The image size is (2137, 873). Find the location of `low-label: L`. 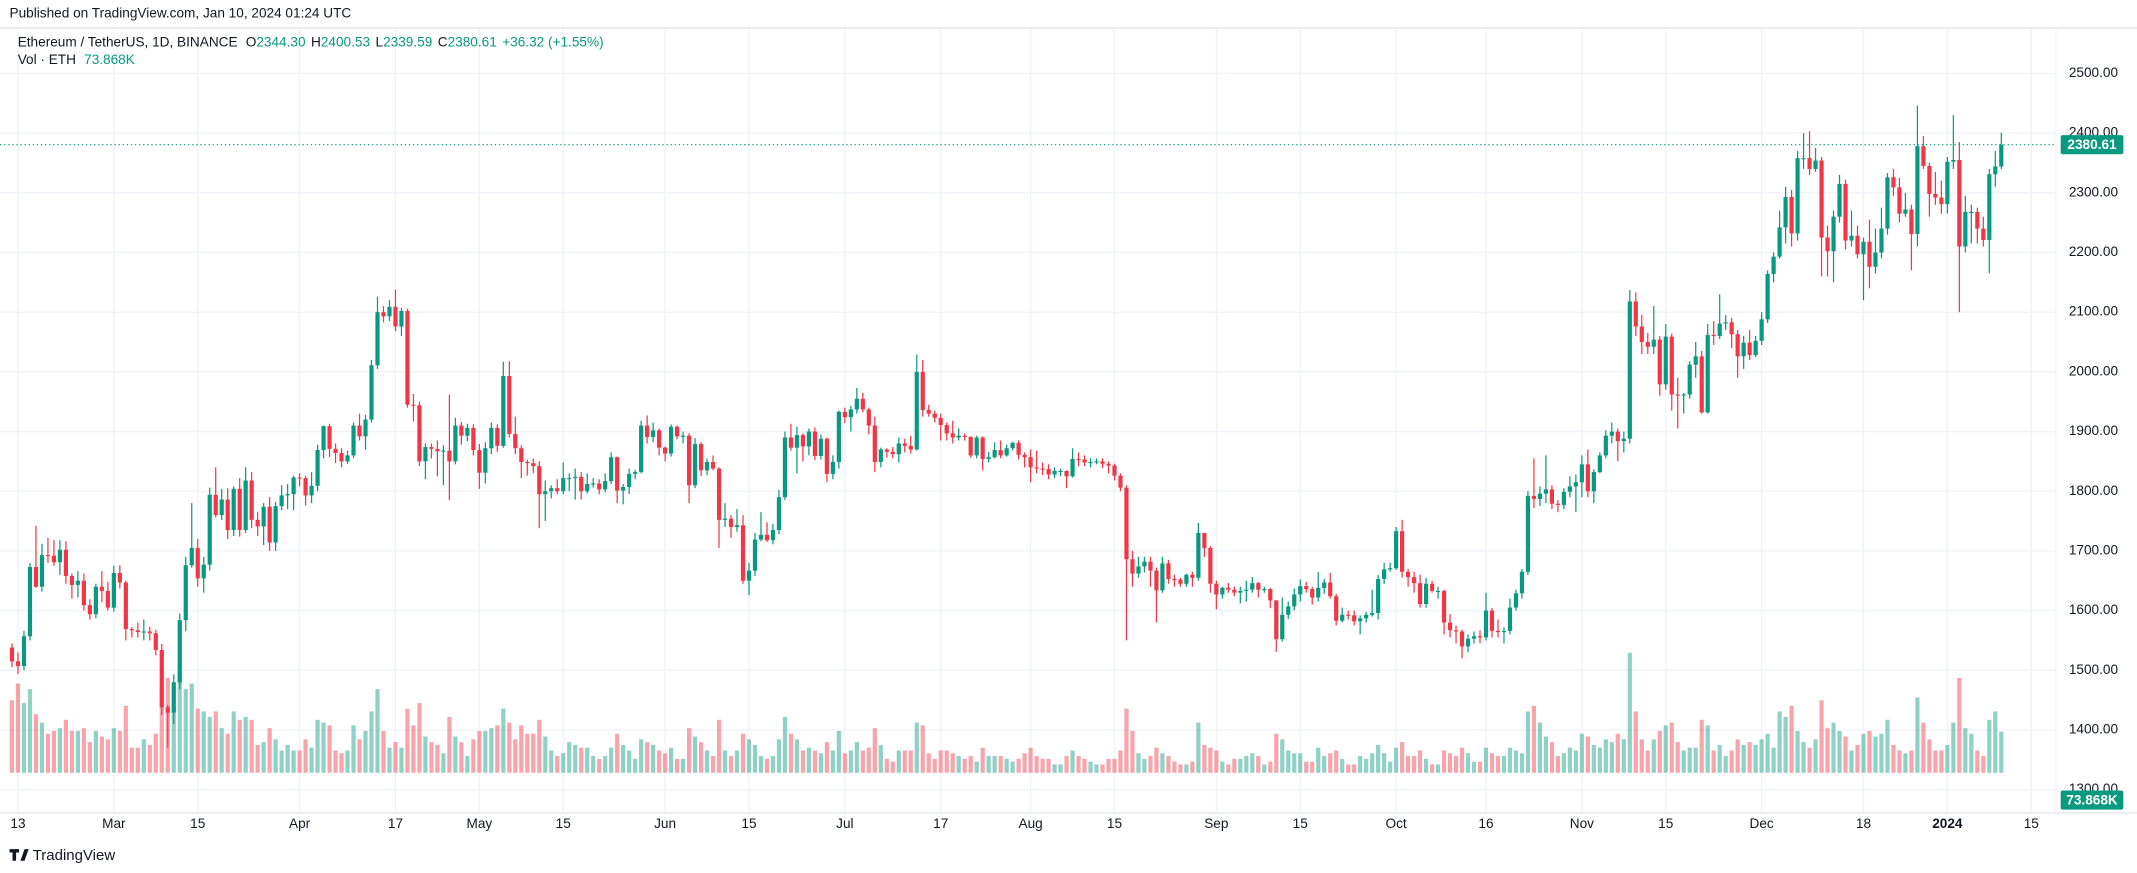

low-label: L is located at coordinates (380, 41).